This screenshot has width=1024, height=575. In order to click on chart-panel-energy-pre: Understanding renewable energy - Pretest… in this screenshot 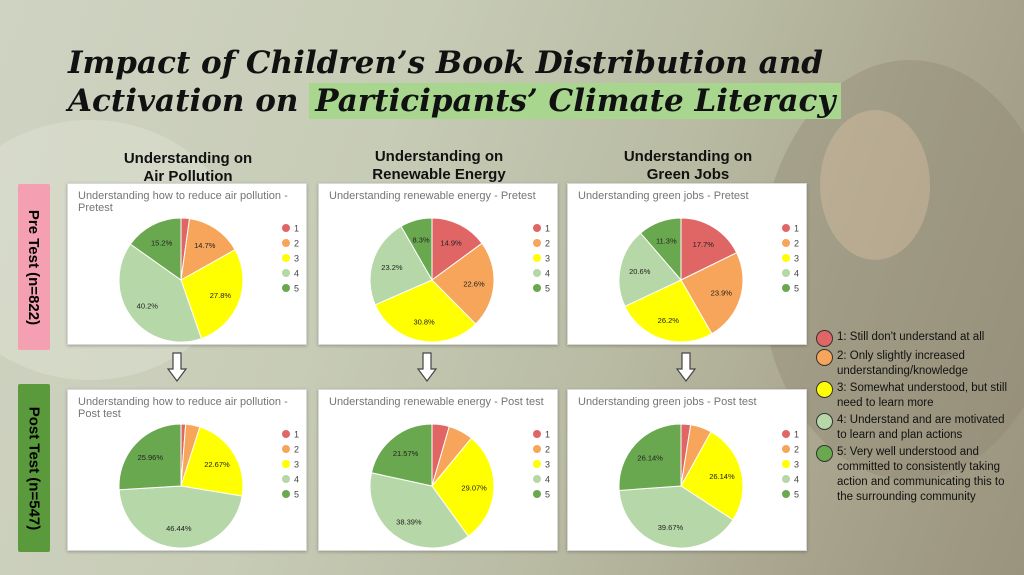, I will do `click(438, 264)`.